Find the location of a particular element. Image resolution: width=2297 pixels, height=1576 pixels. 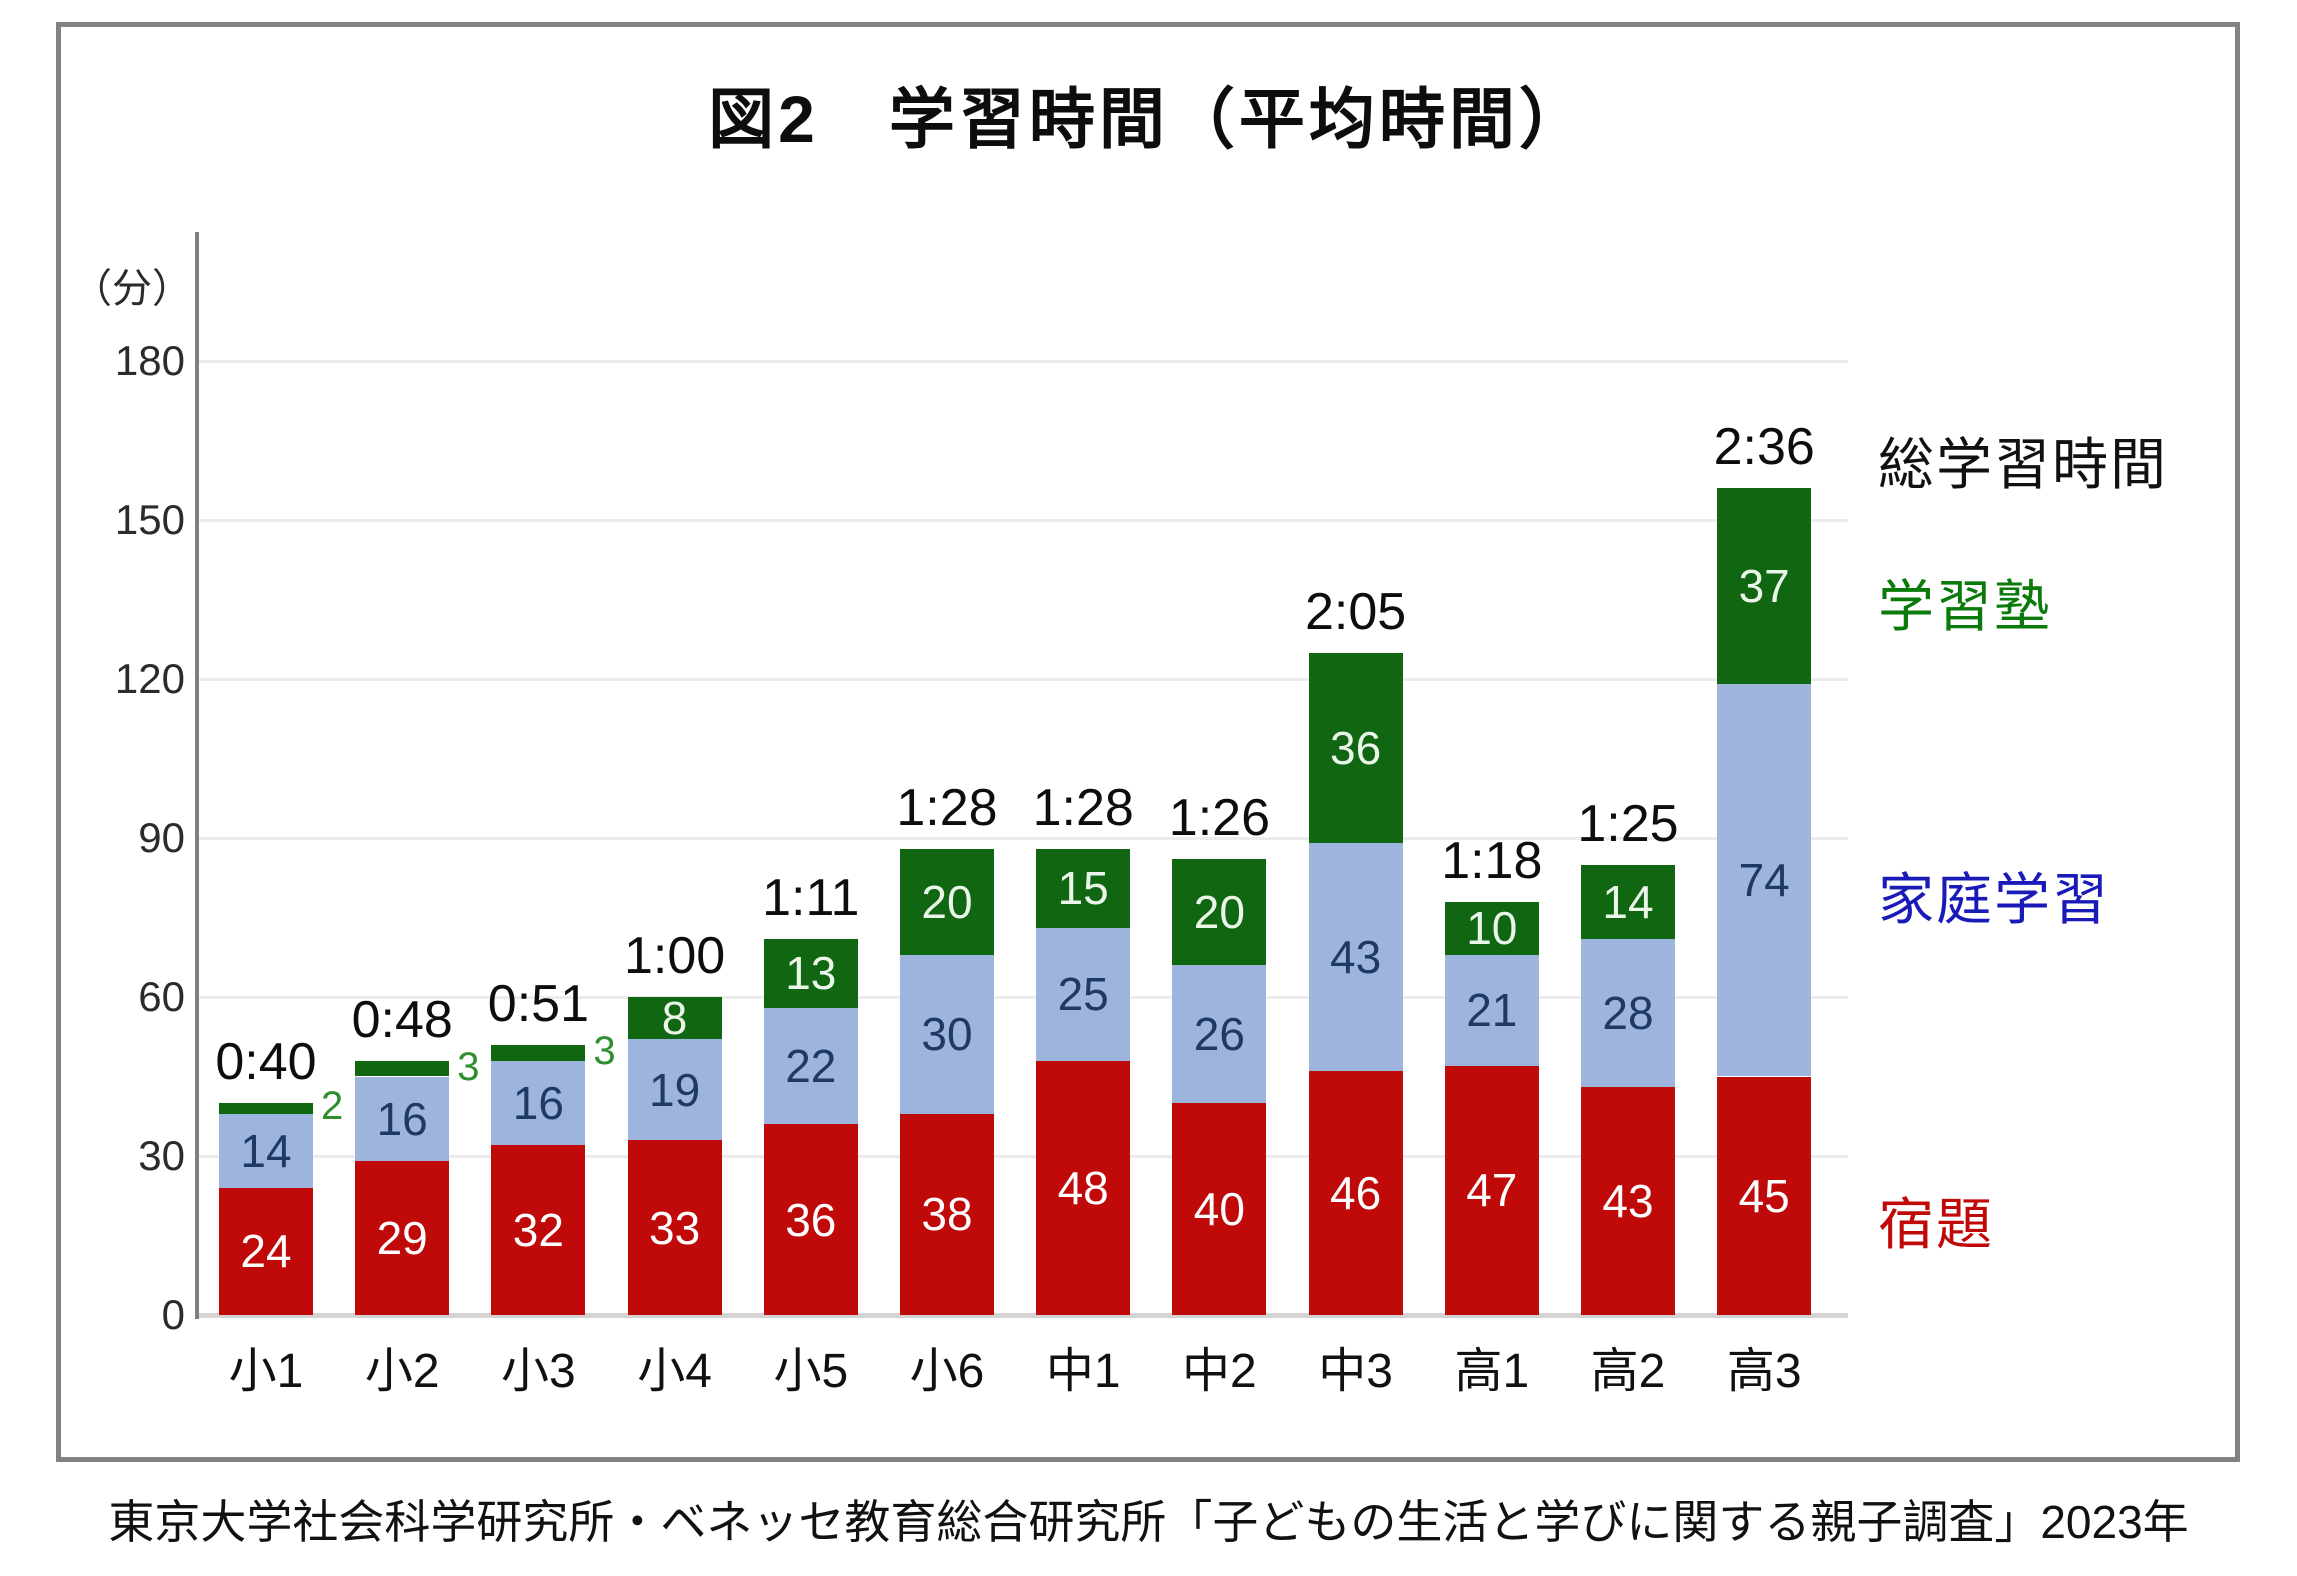

juku-value-label: 2 is located at coordinates (332, 1106).